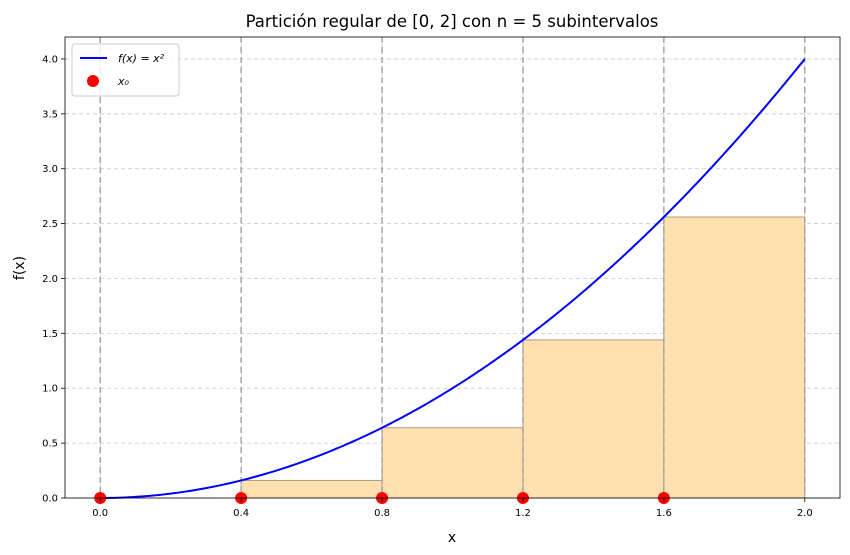 This screenshot has height=555, width=850. What do you see at coordinates (50, 499) in the screenshot?
I see `y-tick-label: 0.0` at bounding box center [50, 499].